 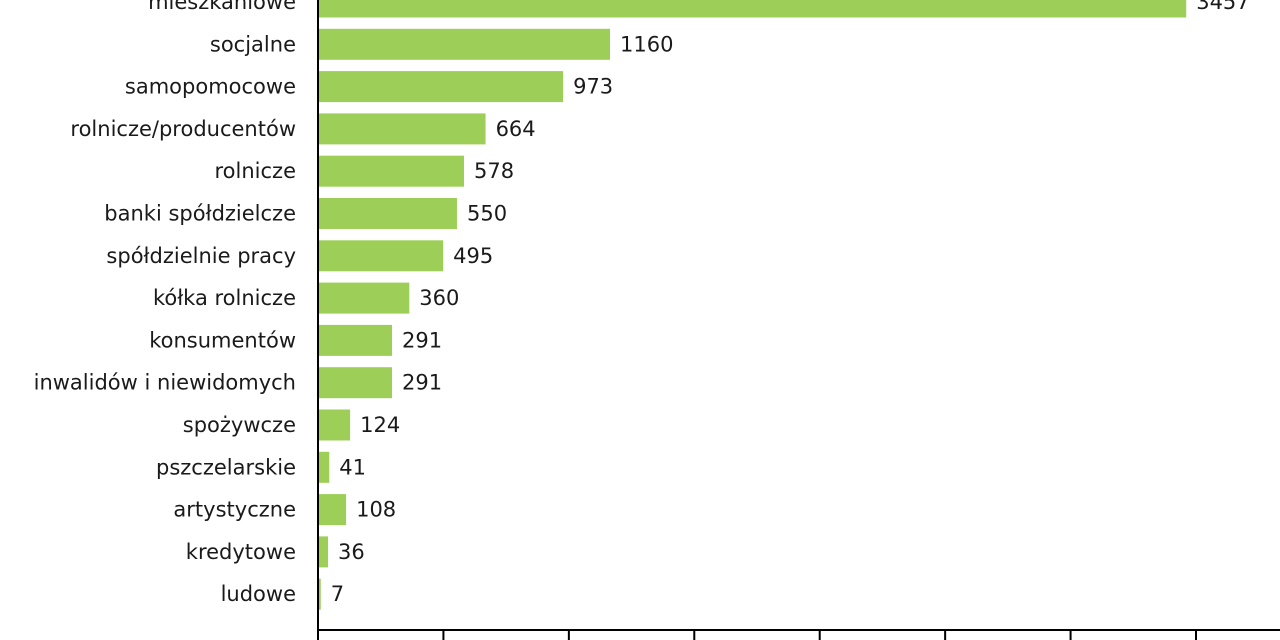 What do you see at coordinates (473, 256) in the screenshot?
I see `value-label: 495` at bounding box center [473, 256].